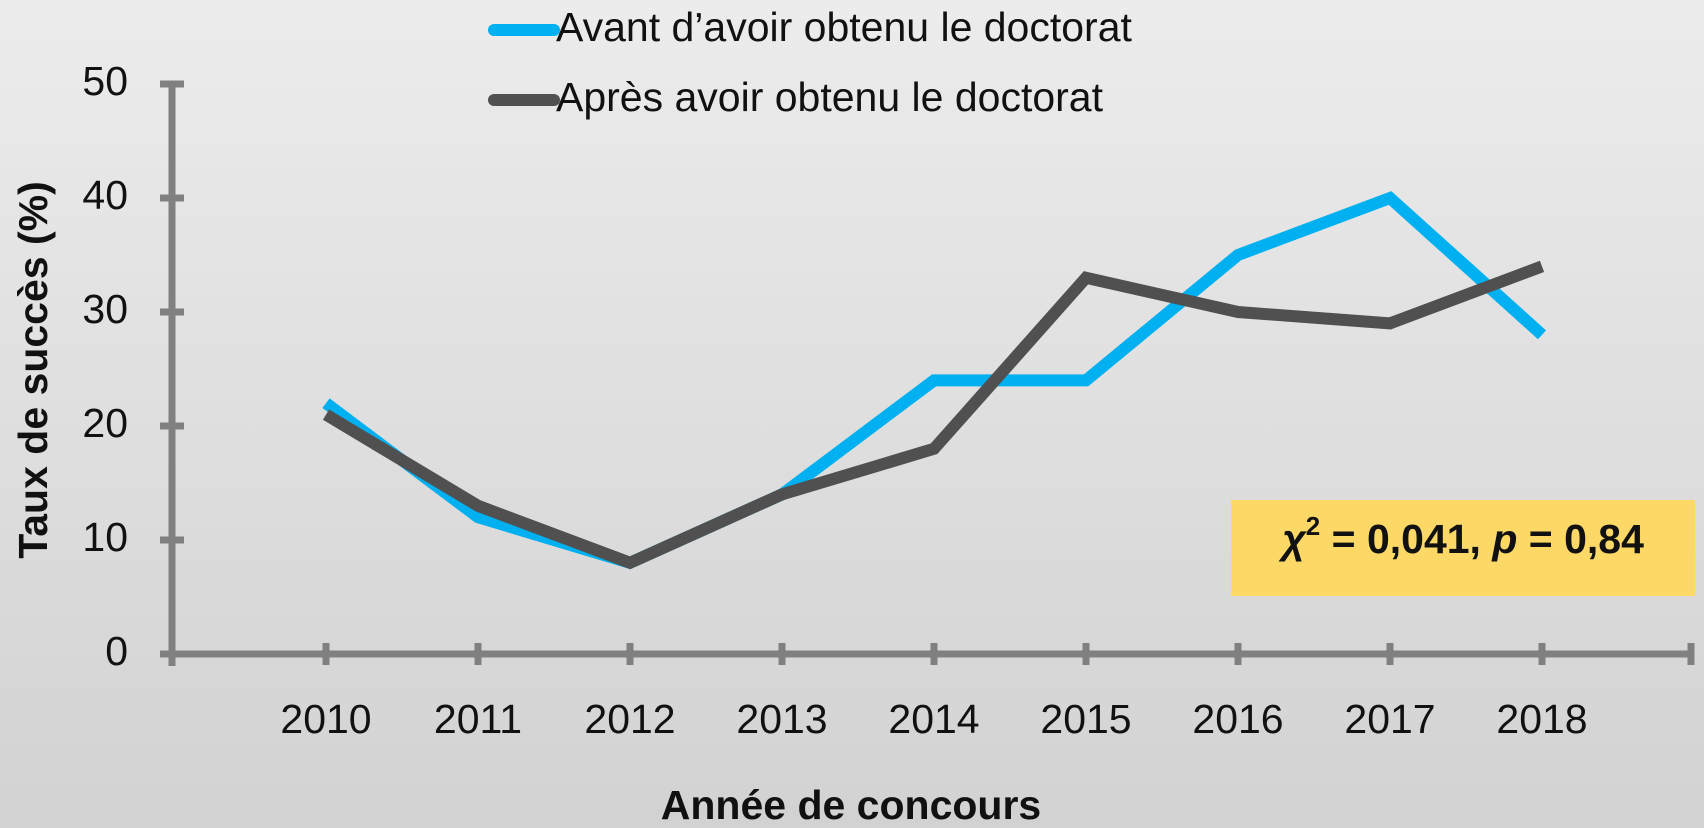 This screenshot has width=1704, height=828. I want to click on legend-label: Après avoir obtenu le doctorat, so click(830, 97).